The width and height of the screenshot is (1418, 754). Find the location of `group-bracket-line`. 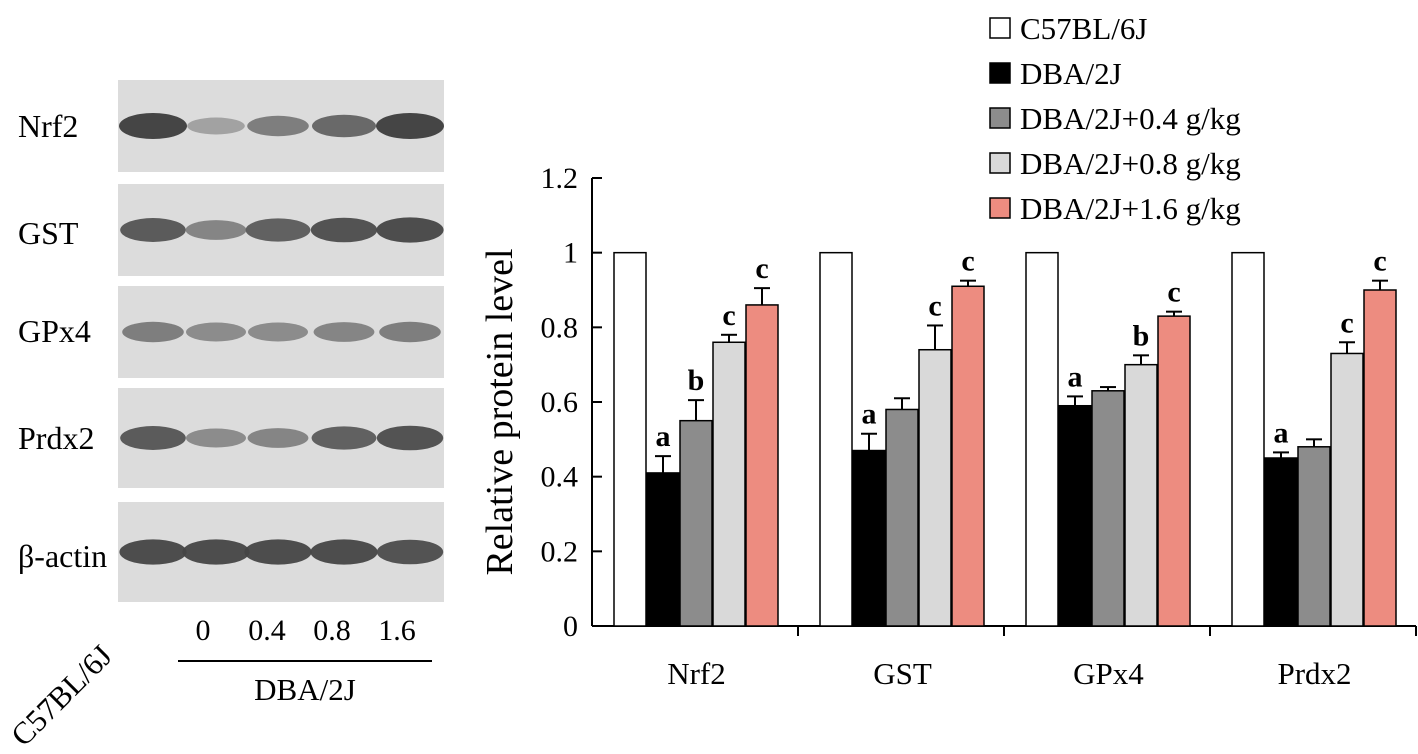

group-bracket-line is located at coordinates (305, 661).